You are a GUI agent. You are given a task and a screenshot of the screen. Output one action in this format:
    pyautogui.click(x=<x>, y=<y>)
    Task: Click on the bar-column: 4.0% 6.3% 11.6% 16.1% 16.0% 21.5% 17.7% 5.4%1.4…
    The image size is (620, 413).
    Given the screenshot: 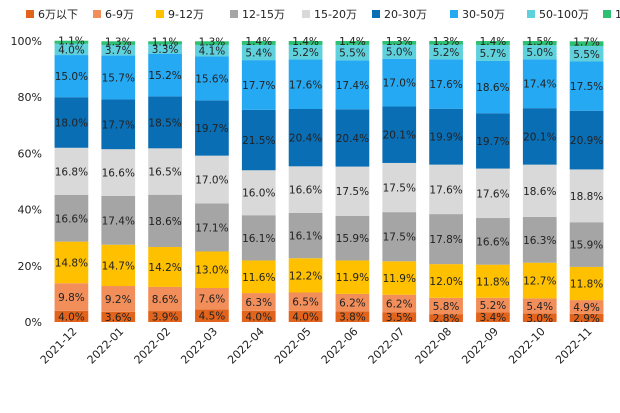 What is the action you would take?
    pyautogui.click(x=258, y=179)
    